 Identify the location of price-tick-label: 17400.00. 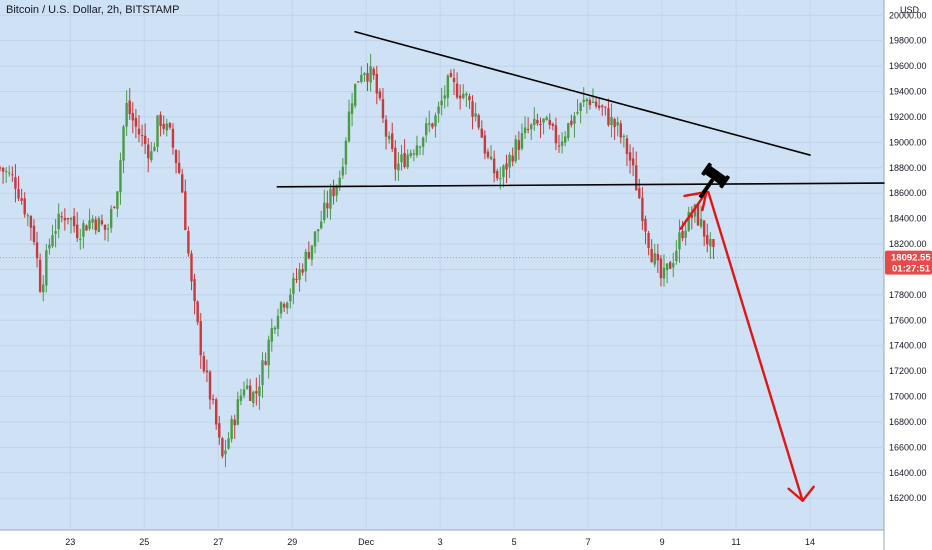
(908, 346).